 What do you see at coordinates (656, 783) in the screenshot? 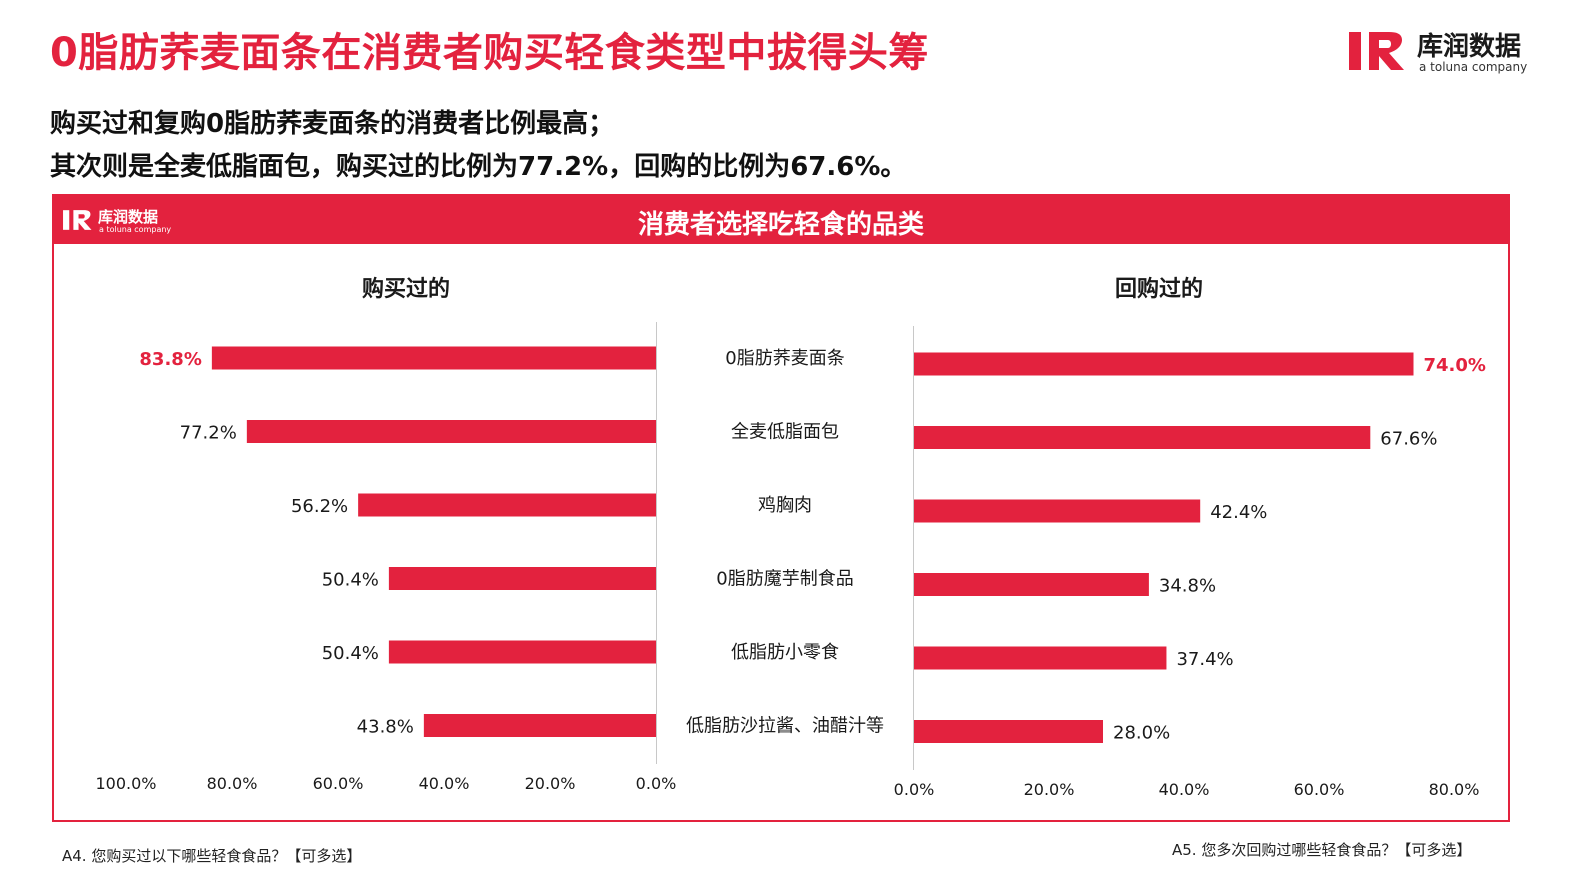
I see `purchased-axis-tick: 0.0%` at bounding box center [656, 783].